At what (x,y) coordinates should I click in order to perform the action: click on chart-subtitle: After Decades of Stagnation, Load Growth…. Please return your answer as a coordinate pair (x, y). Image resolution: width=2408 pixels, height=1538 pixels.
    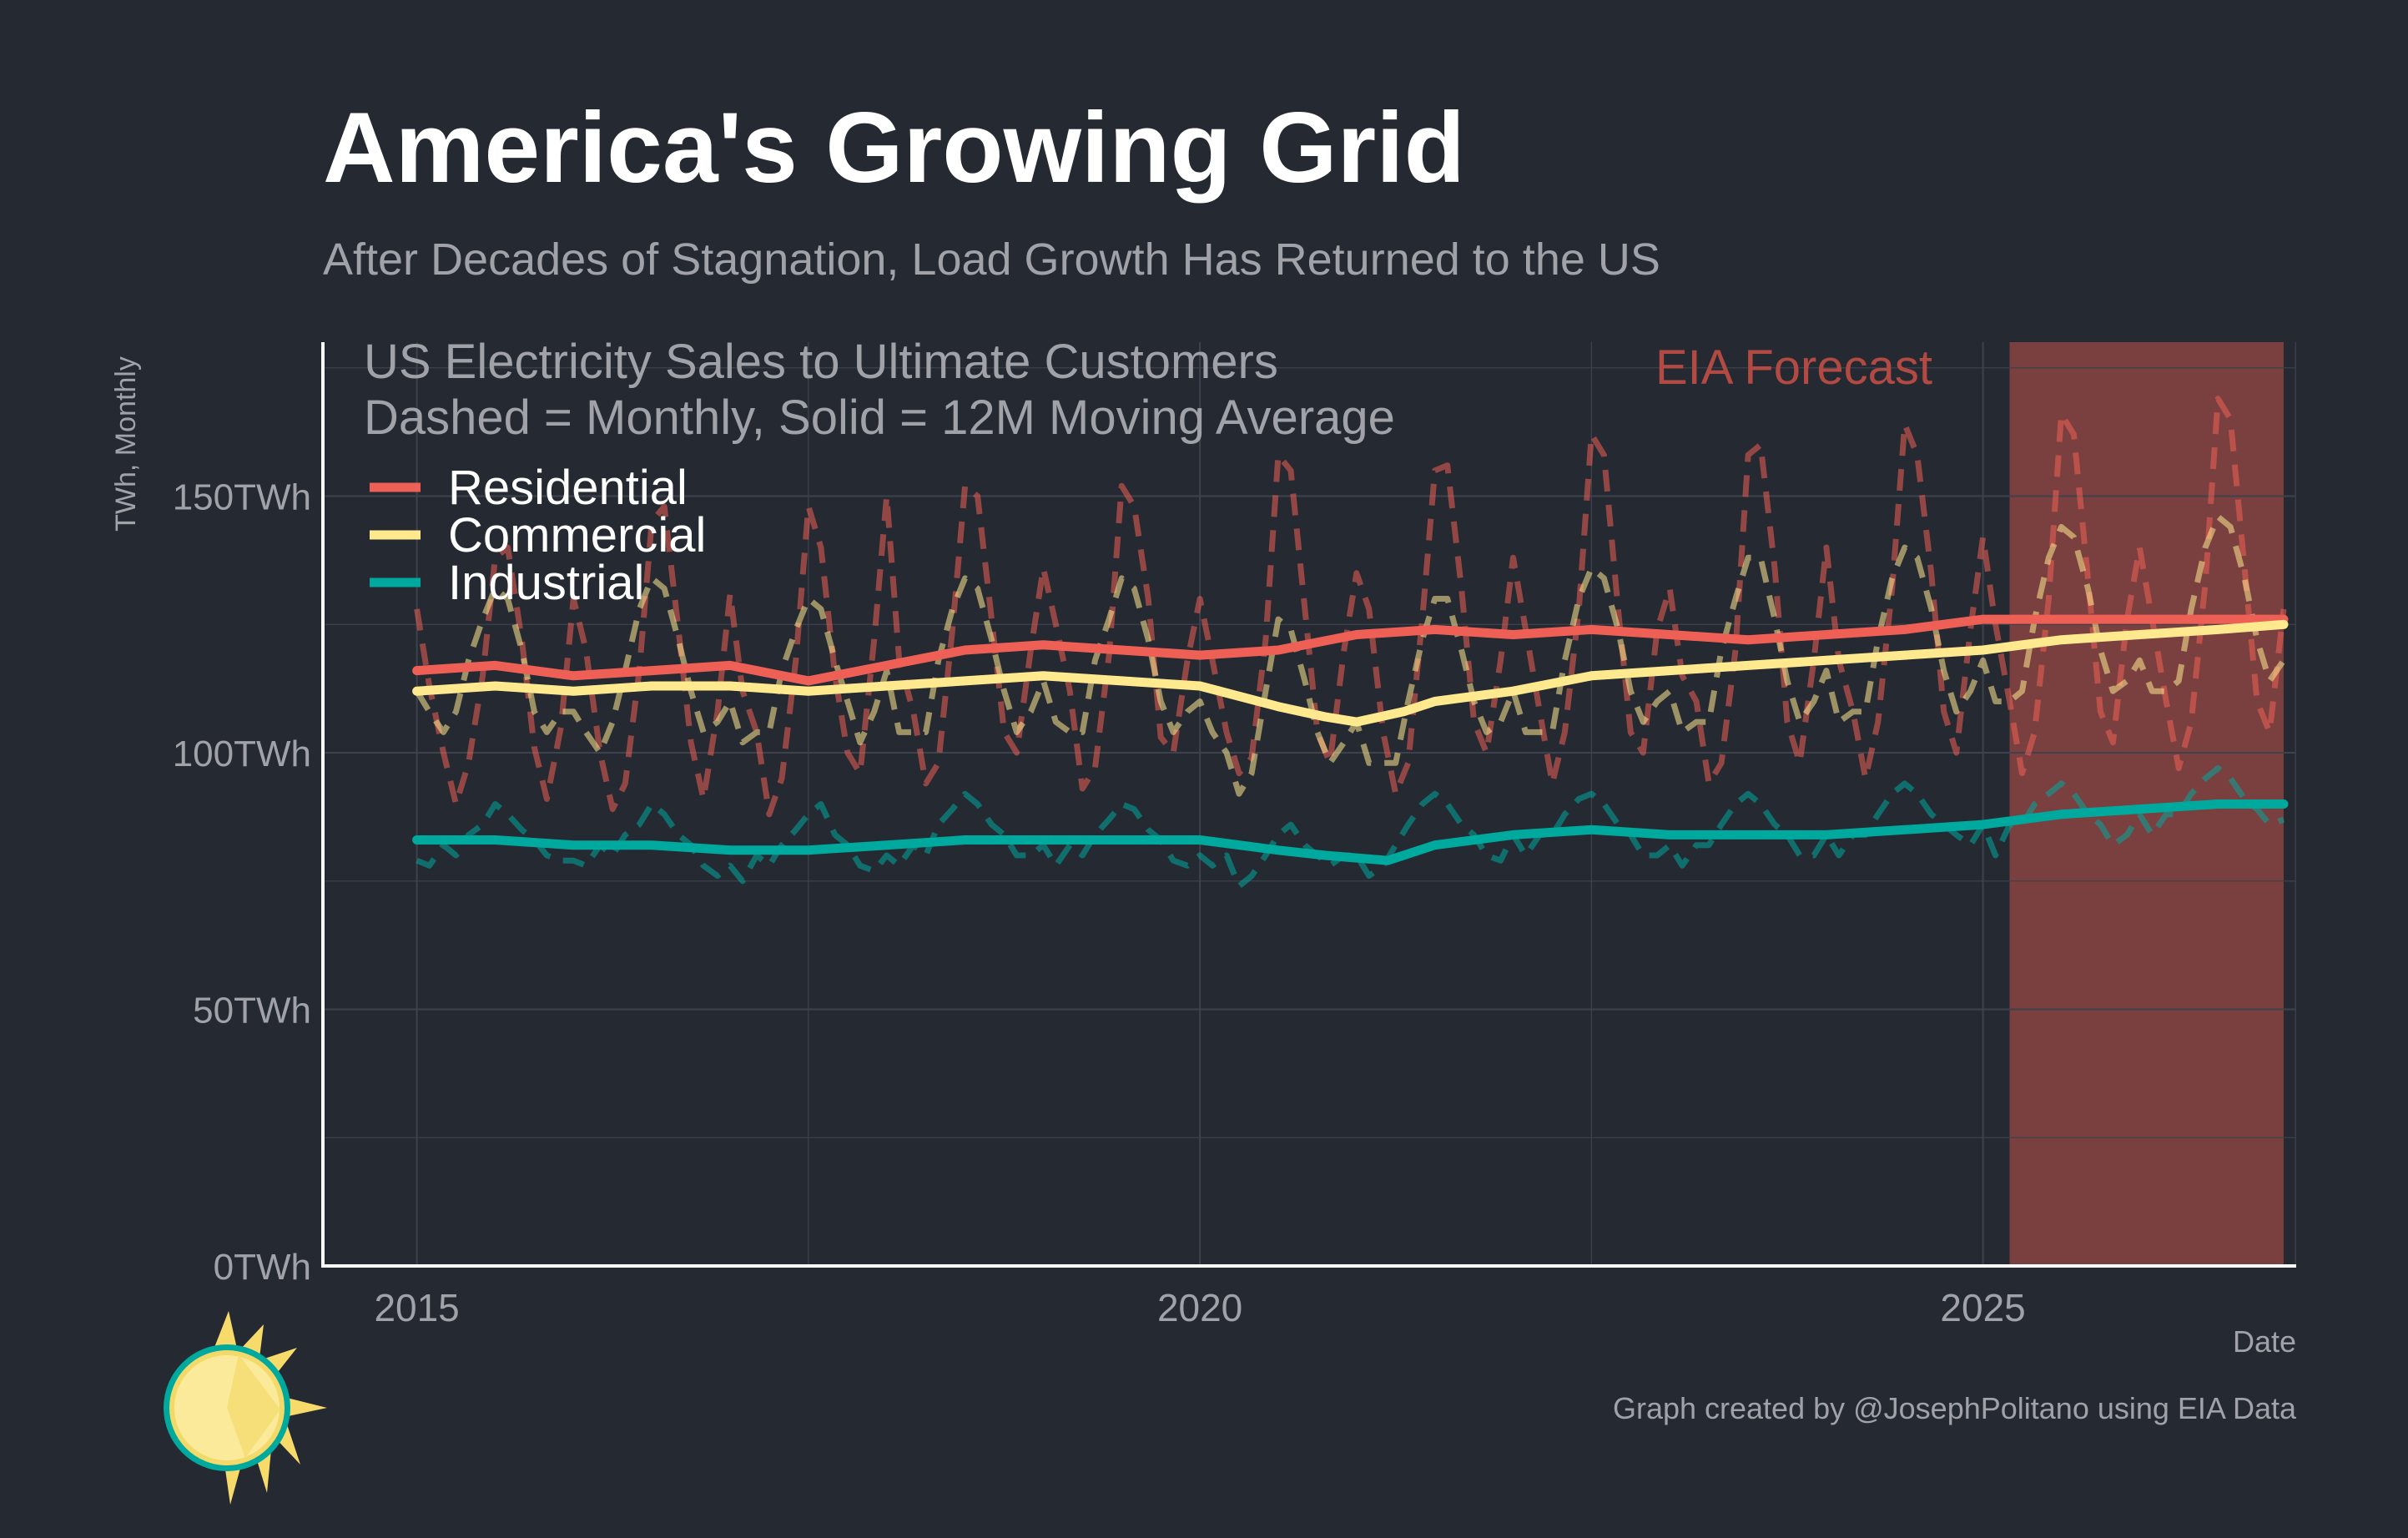
    Looking at the image, I should click on (991, 259).